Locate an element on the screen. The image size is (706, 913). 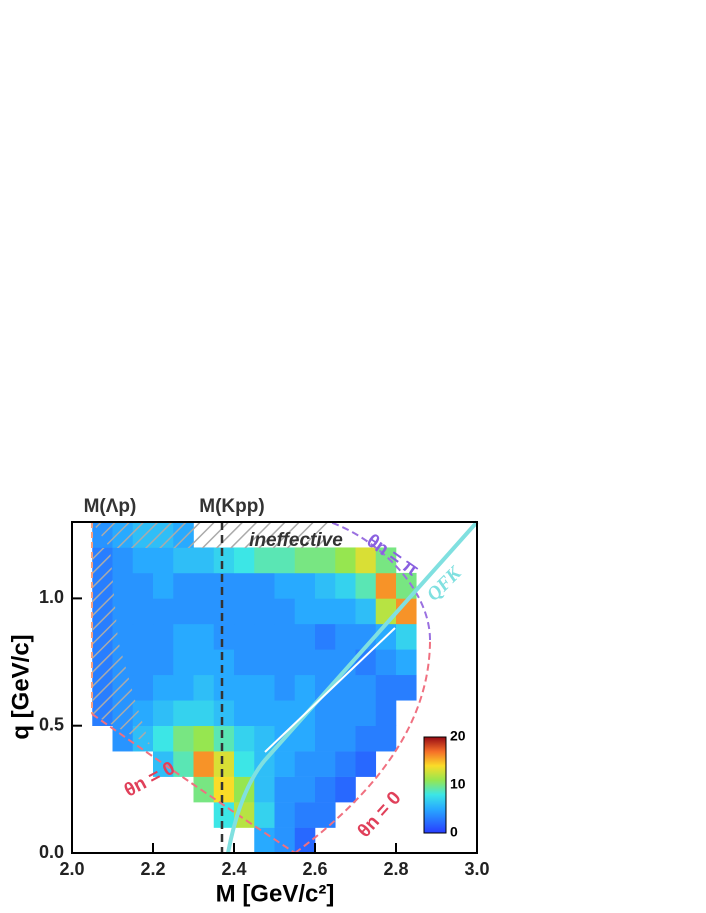
x-tick-label: 2.8 is located at coordinates (395, 869).